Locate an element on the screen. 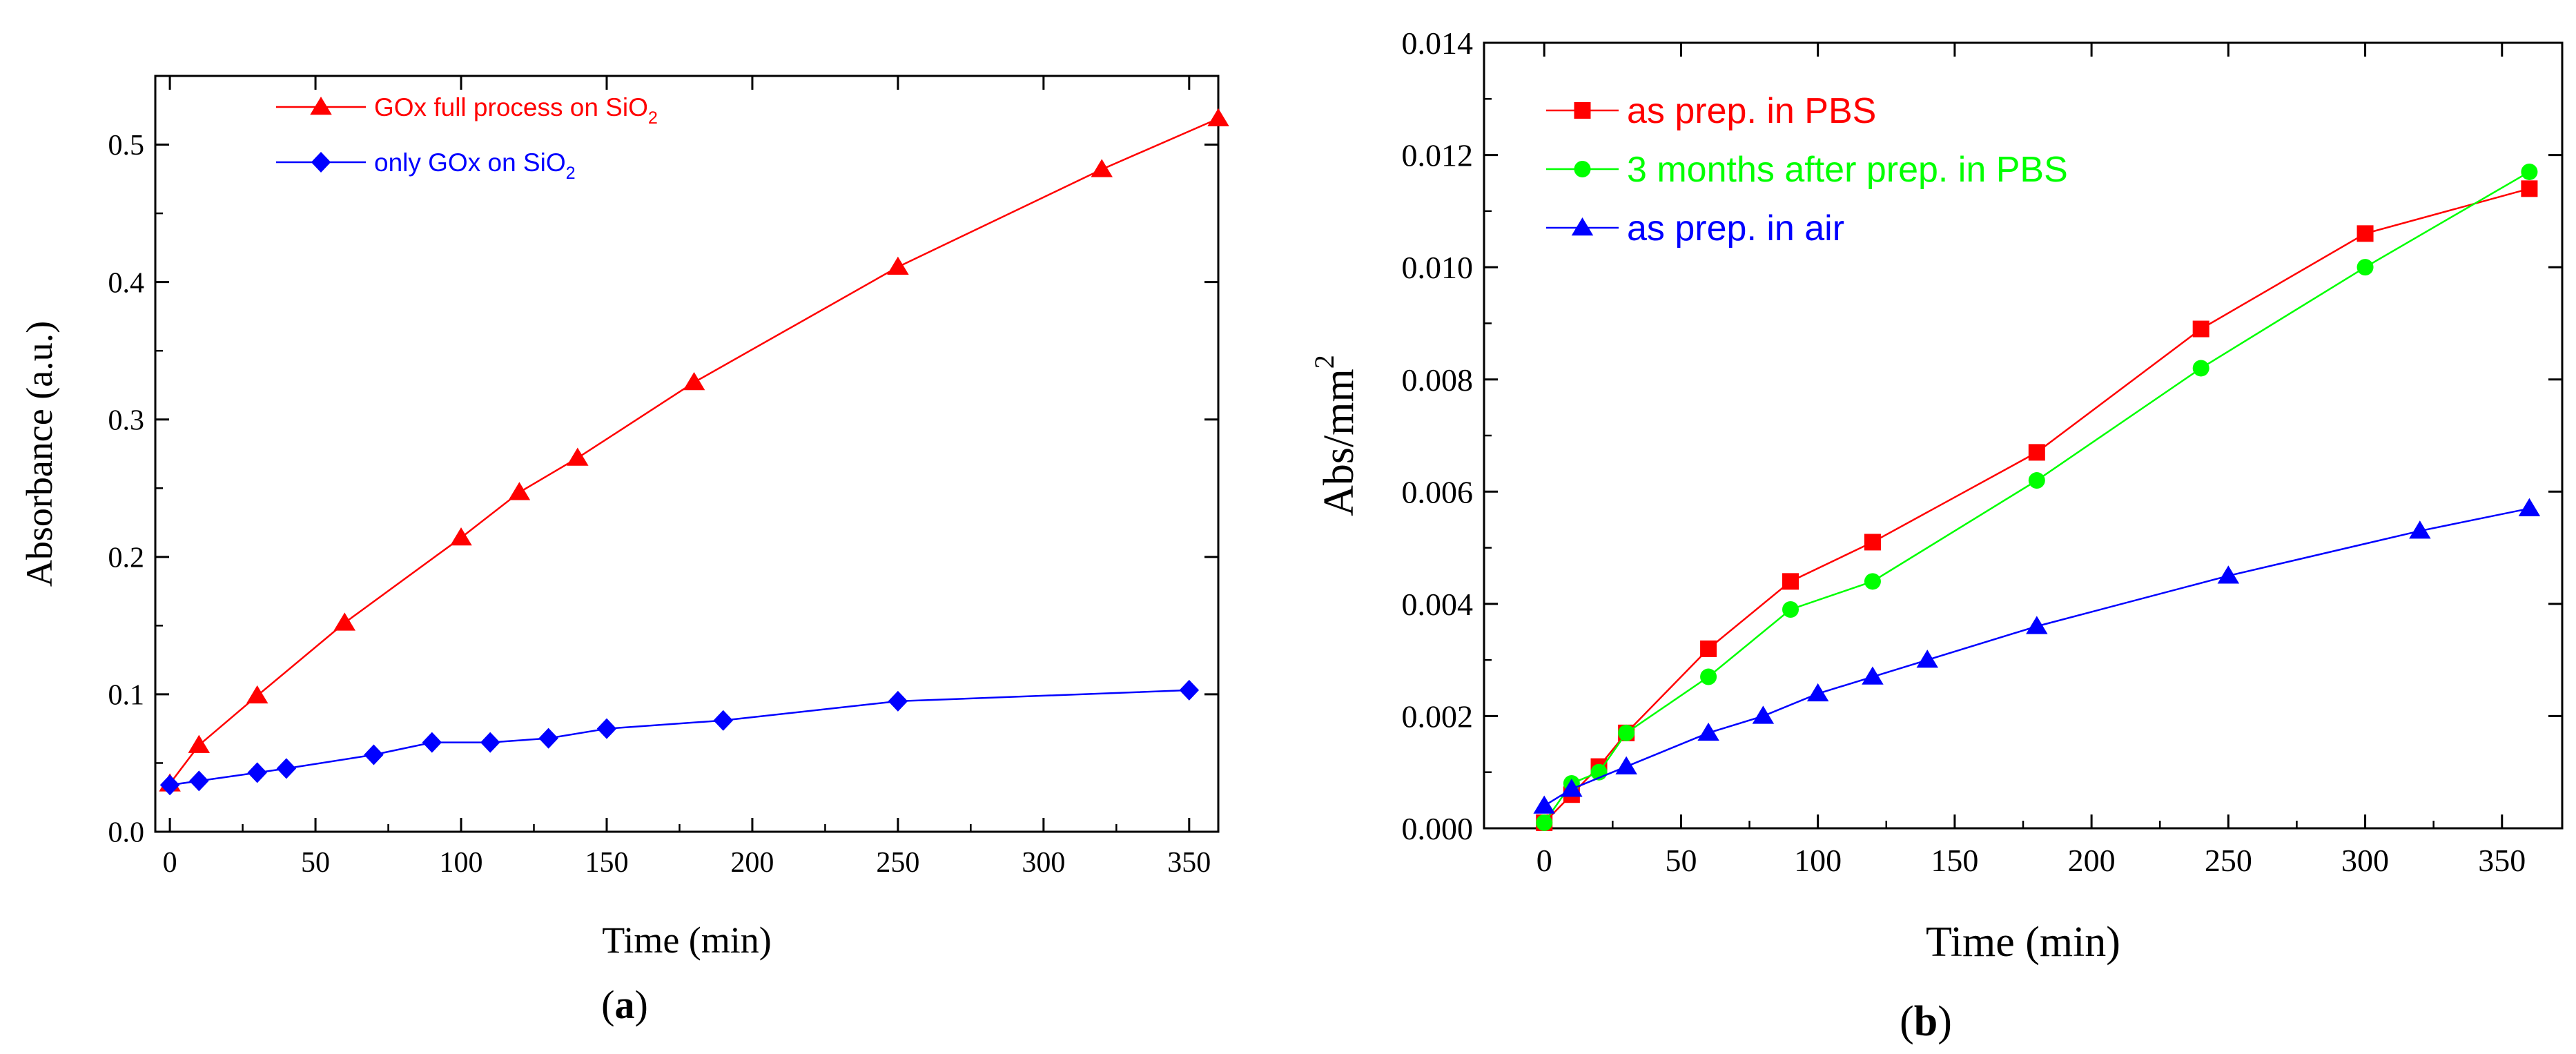  y-tick-label: 0.006 is located at coordinates (1438, 491).